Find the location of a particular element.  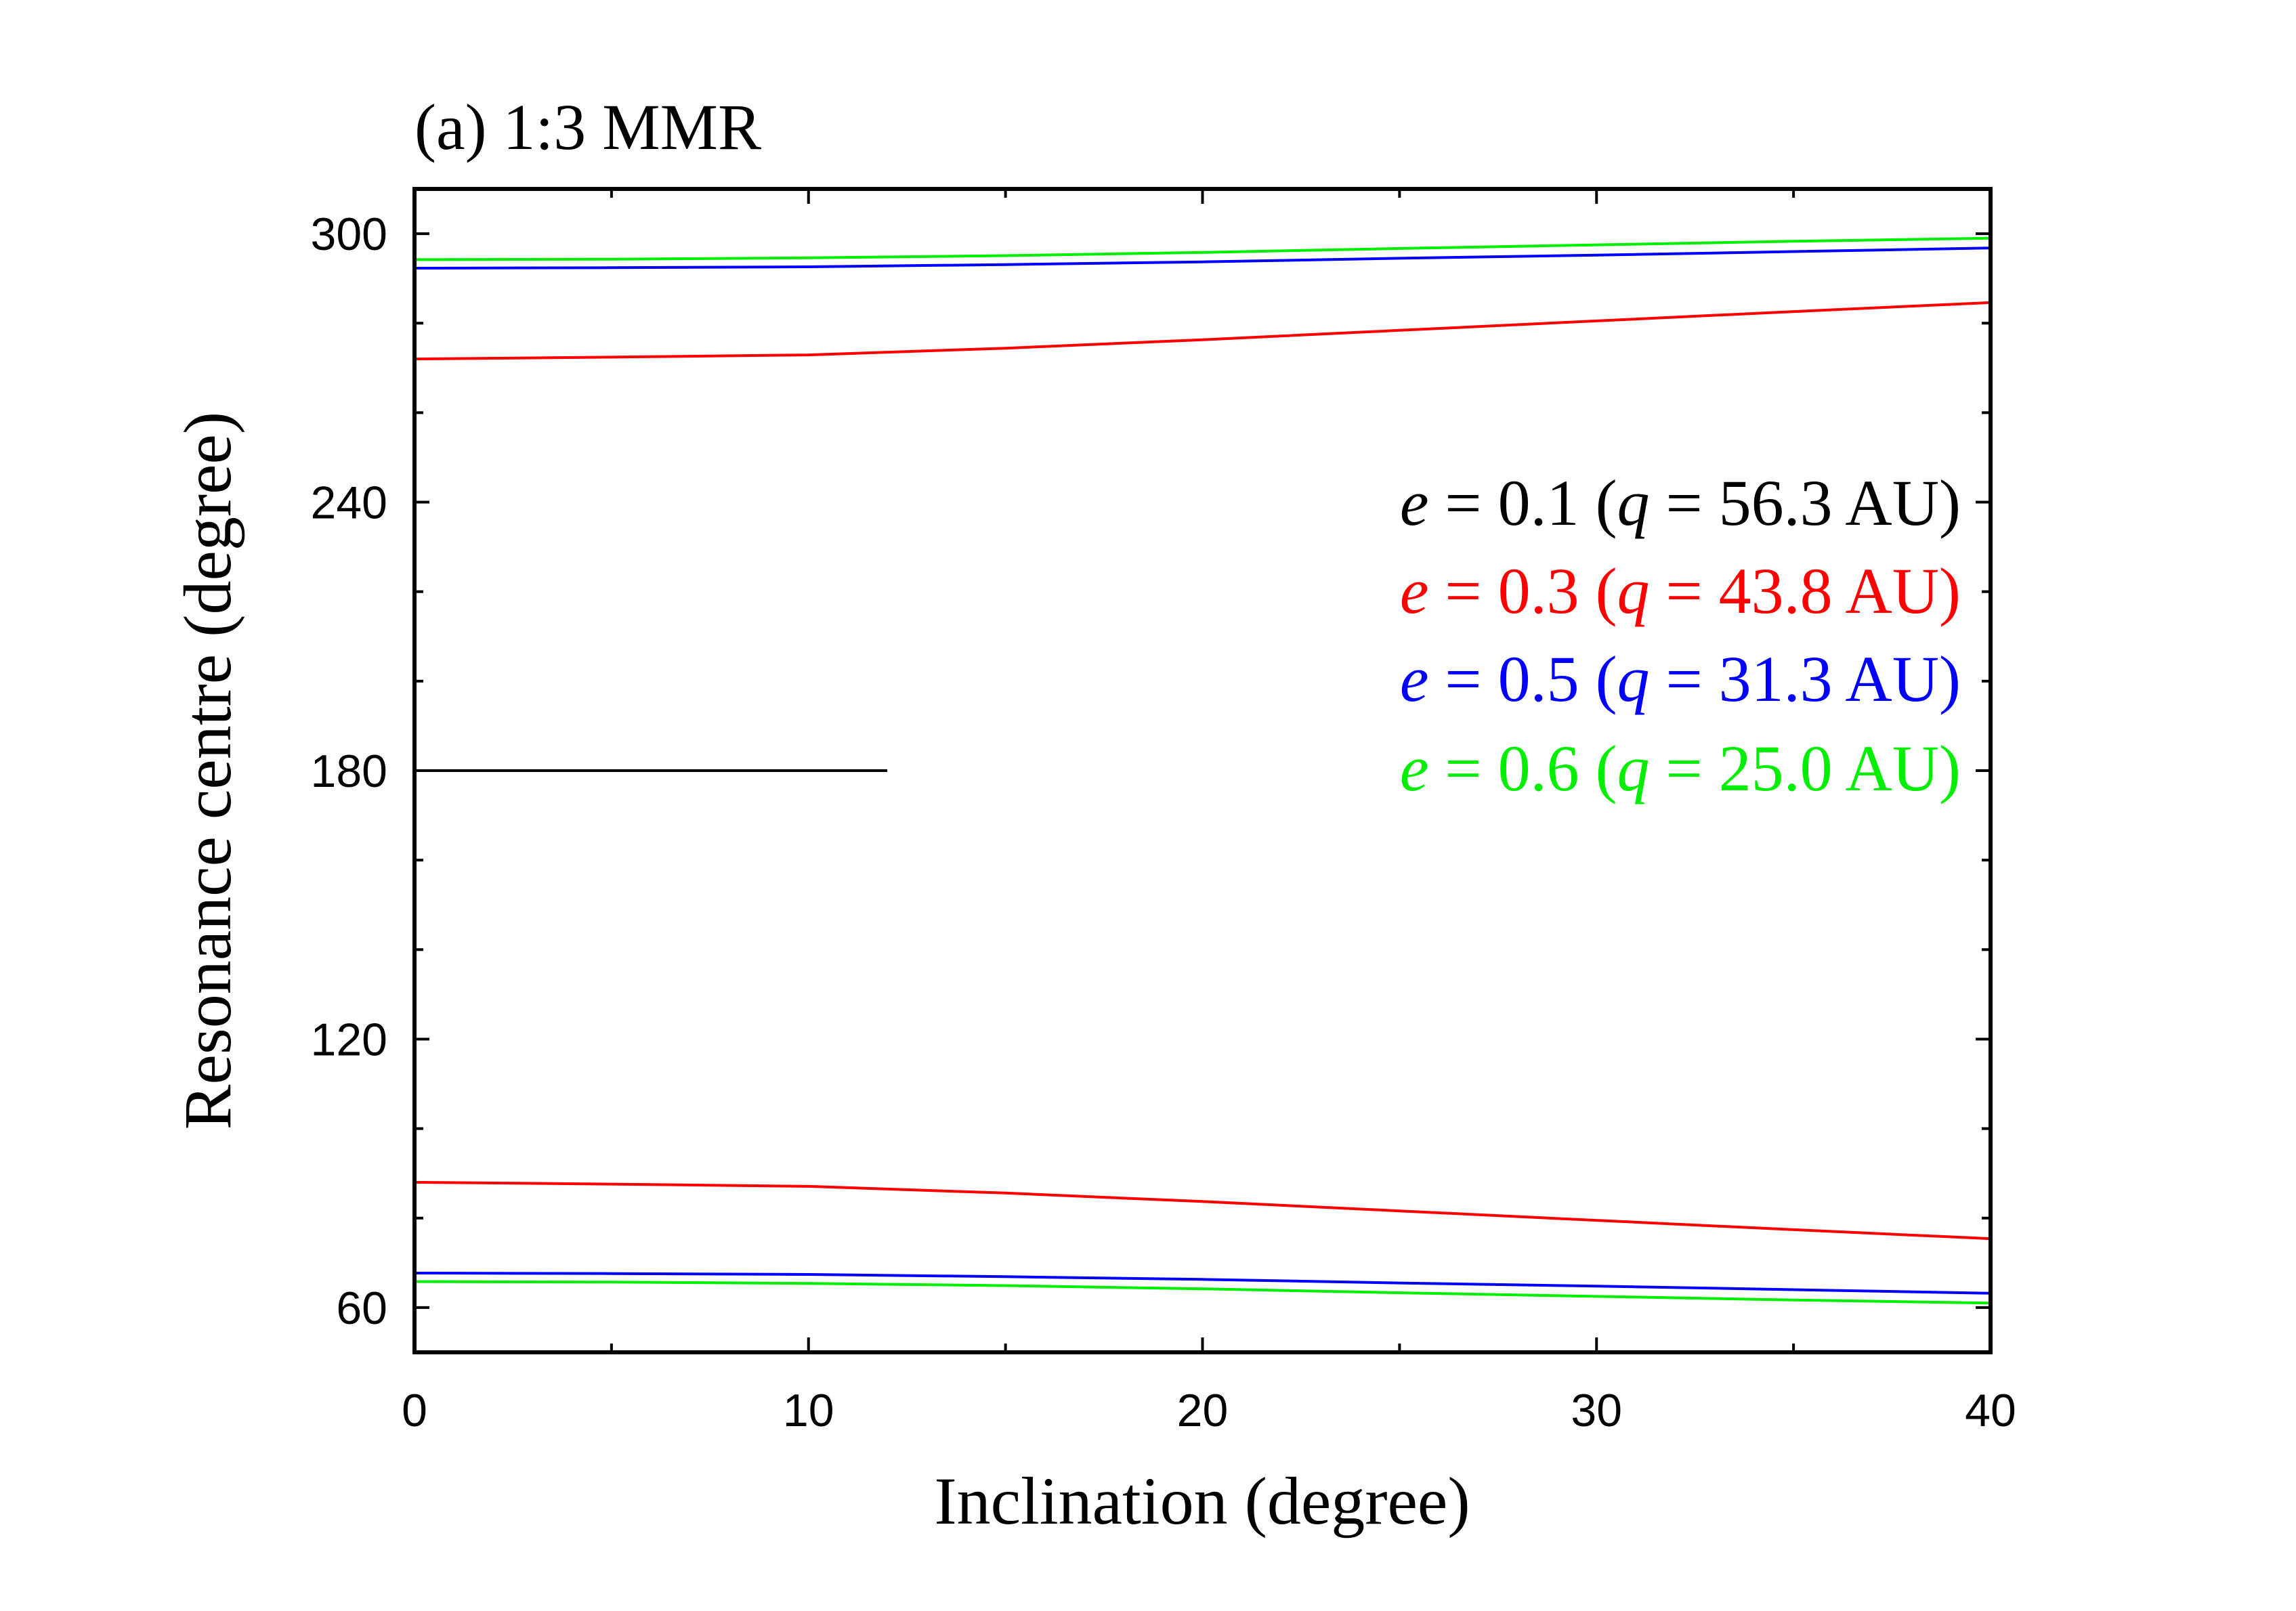

chart-title: (a) 1:3 MMR is located at coordinates (587, 127).